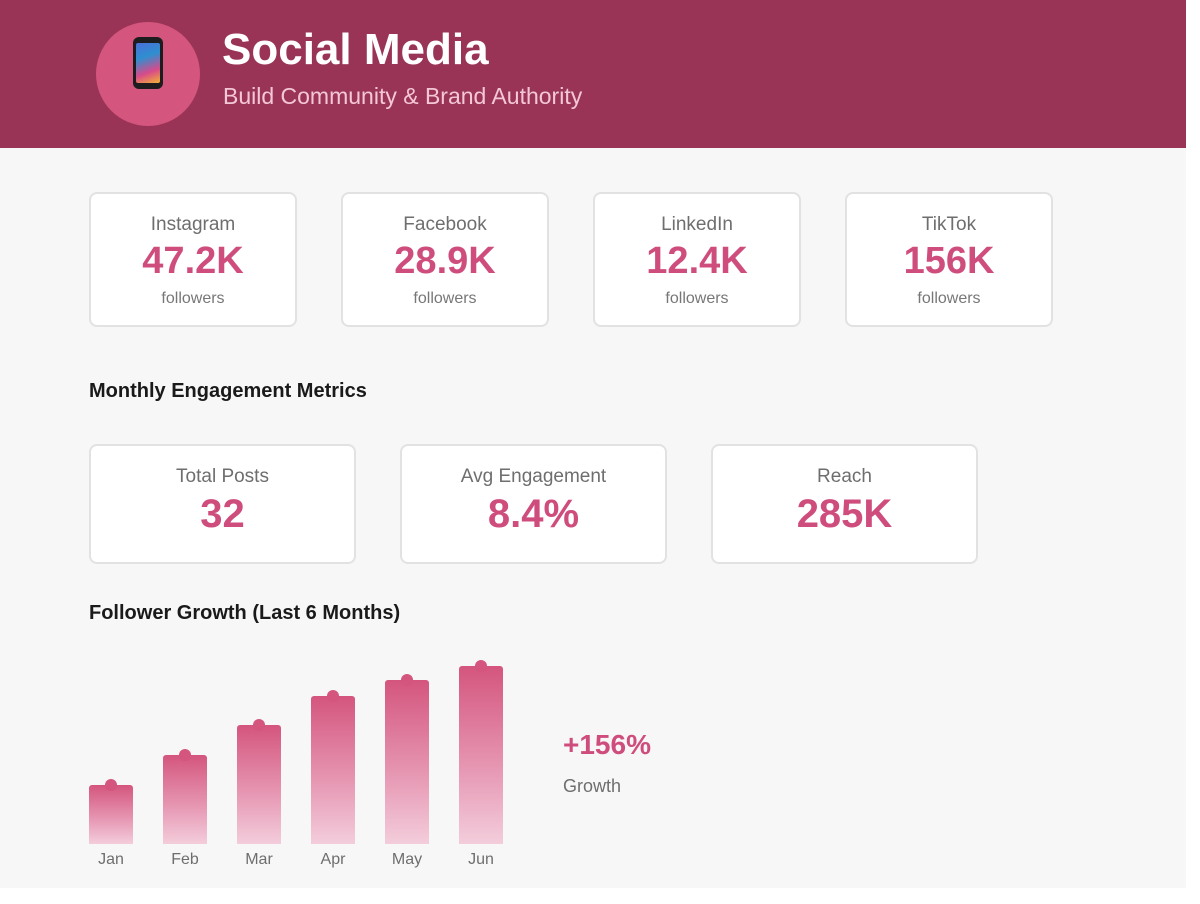 Image resolution: width=1200 pixels, height=904 pixels. Describe the element at coordinates (481, 755) in the screenshot. I see `bar-jun` at that location.